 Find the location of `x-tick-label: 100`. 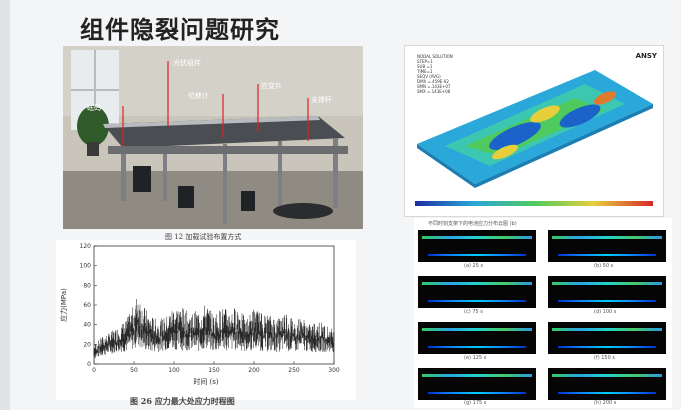

x-tick-label: 100 is located at coordinates (174, 370).